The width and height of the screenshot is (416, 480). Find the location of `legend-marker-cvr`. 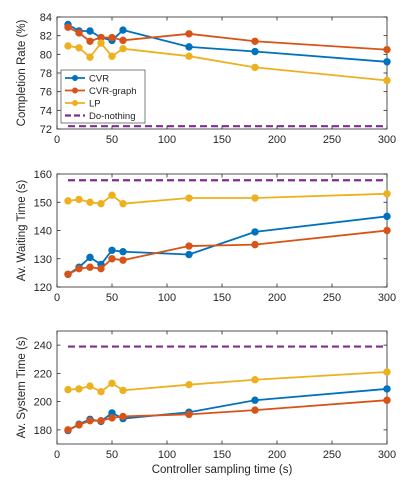

legend-marker-cvr is located at coordinates (75, 78).